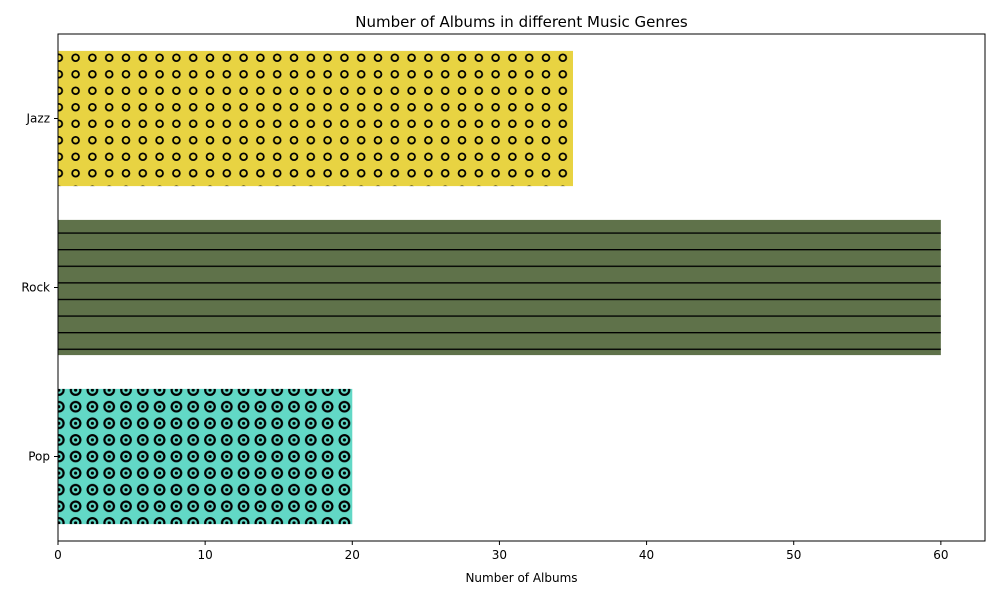 The height and width of the screenshot is (600, 1000). I want to click on y-axis: Jazz Rock Pop, so click(39, 288).